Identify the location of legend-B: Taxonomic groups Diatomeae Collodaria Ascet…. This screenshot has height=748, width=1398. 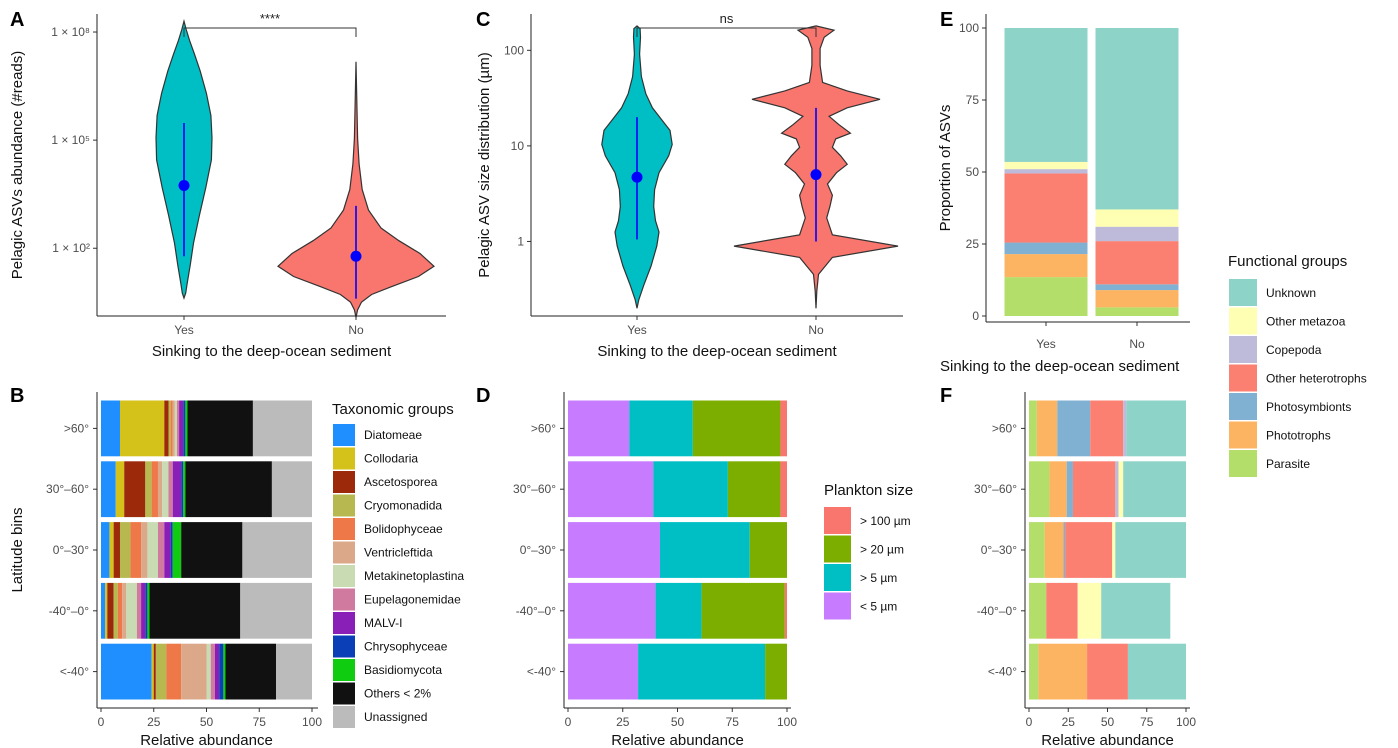
(398, 564).